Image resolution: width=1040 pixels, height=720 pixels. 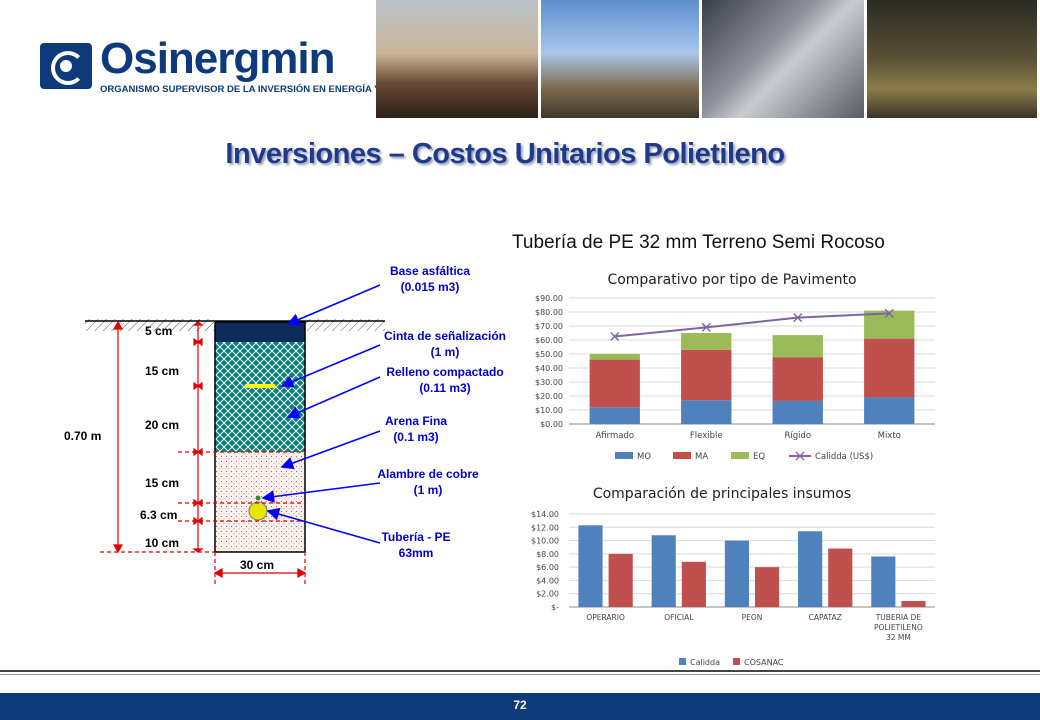 I want to click on legend-label: Calidda, so click(x=705, y=662).